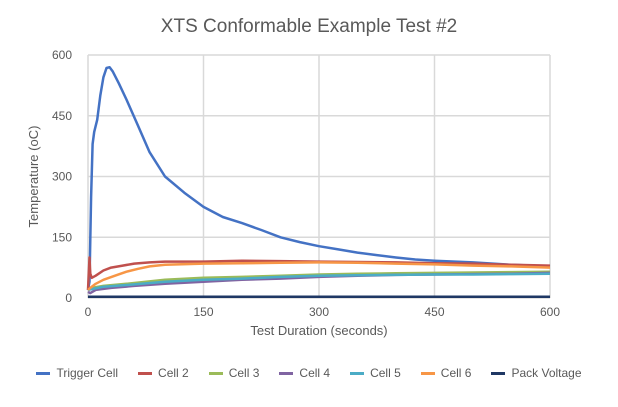 This screenshot has height=407, width=618. What do you see at coordinates (385, 373) in the screenshot?
I see `legend-label: Cell 5` at bounding box center [385, 373].